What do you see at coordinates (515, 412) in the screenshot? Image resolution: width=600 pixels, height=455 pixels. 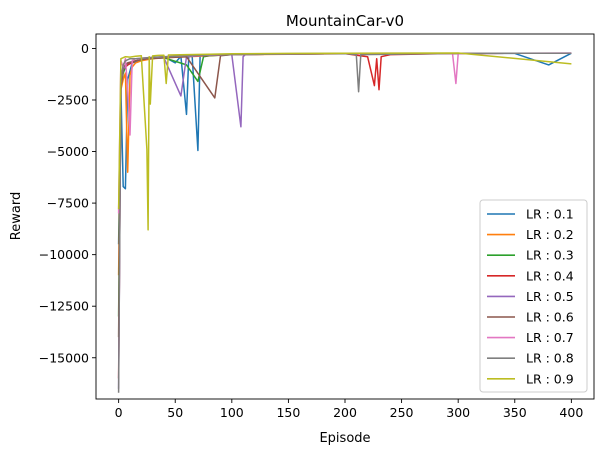 I see `x-tick-label: 350` at bounding box center [515, 412].